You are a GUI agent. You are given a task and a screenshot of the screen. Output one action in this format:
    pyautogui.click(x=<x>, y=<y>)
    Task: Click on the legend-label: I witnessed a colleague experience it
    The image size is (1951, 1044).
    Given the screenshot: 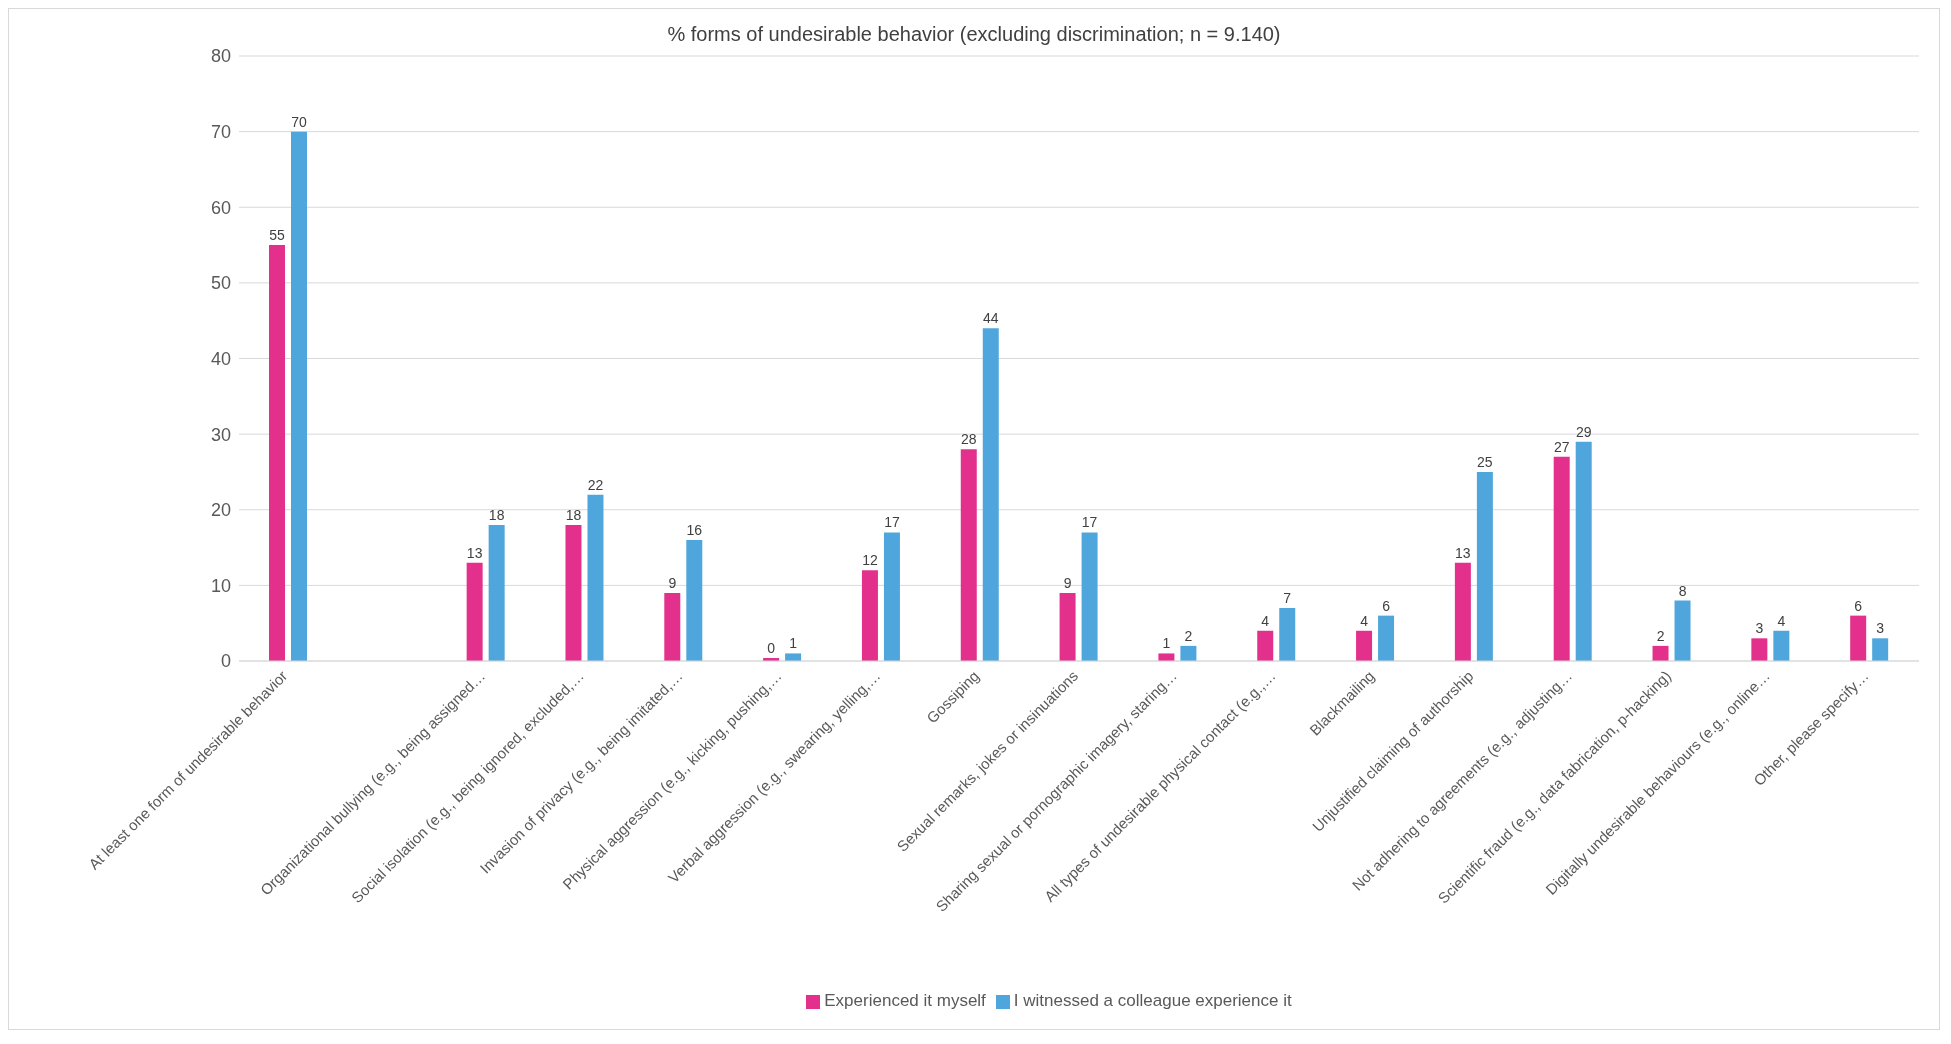 What is the action you would take?
    pyautogui.click(x=1152, y=1000)
    